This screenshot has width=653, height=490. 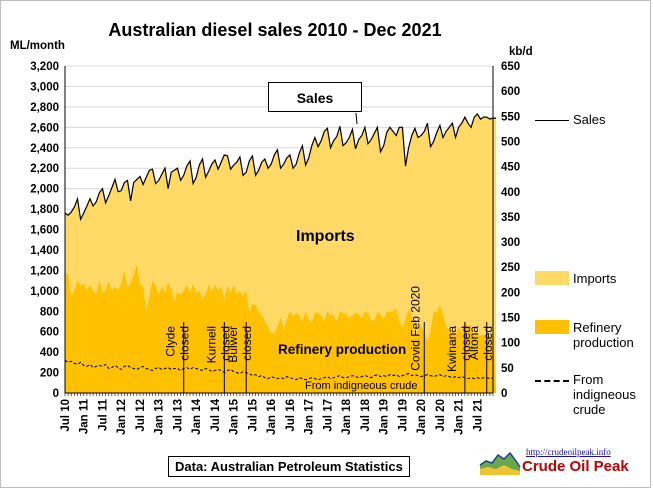 I want to click on x-tick-label-17: Jan 19, so click(x=385, y=417).